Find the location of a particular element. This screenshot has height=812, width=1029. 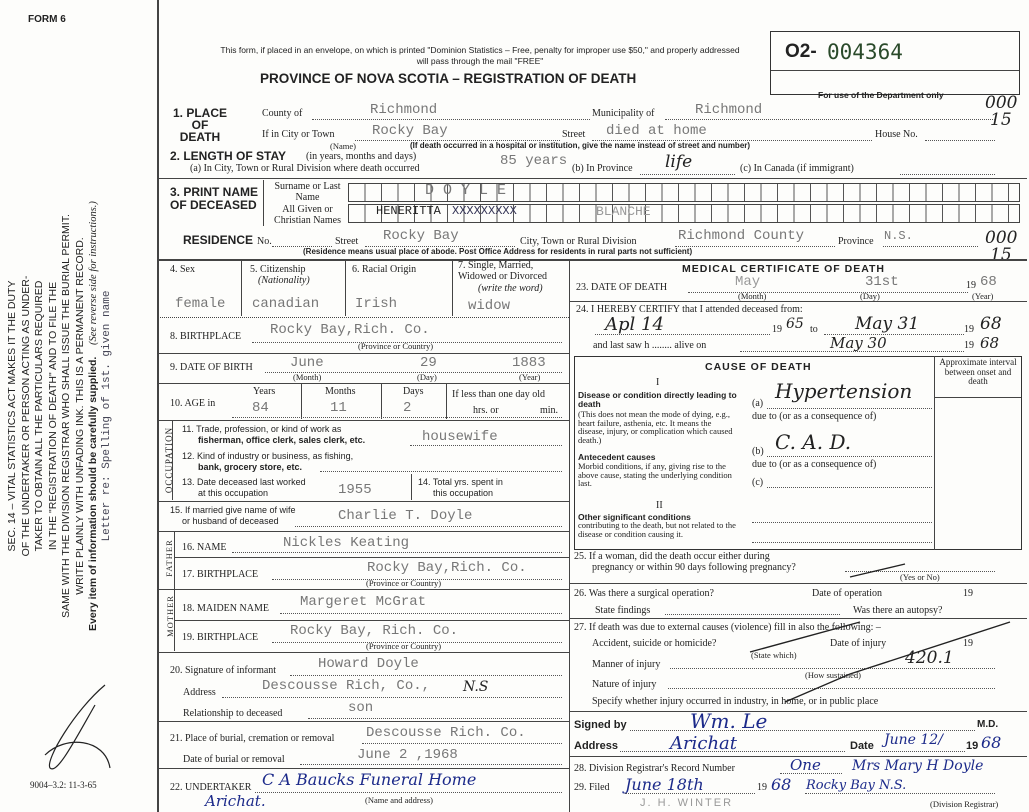

injury-code: 420.1 is located at coordinates (929, 658).